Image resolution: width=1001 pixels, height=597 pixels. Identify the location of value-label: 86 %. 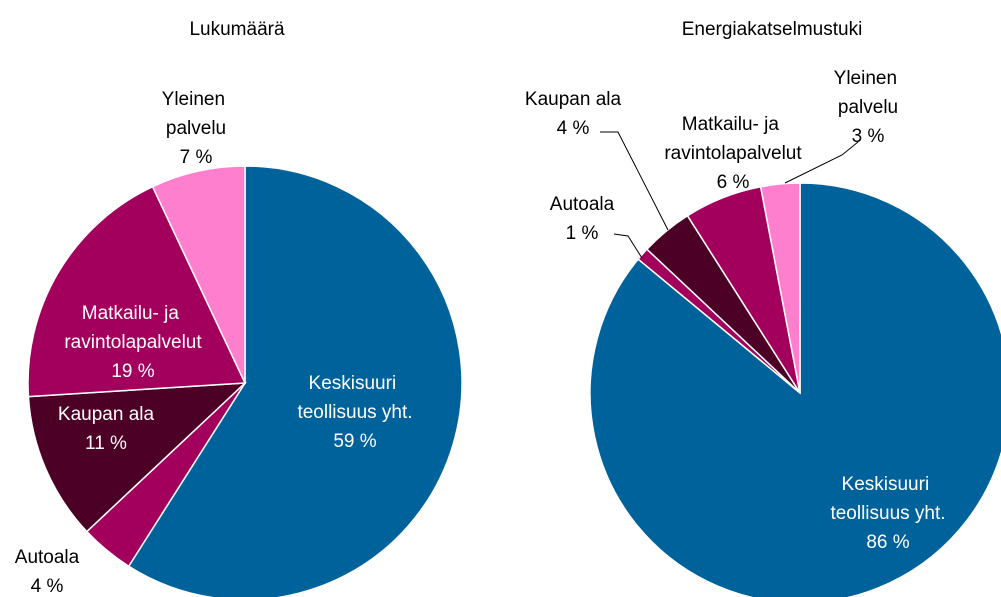
(887, 542).